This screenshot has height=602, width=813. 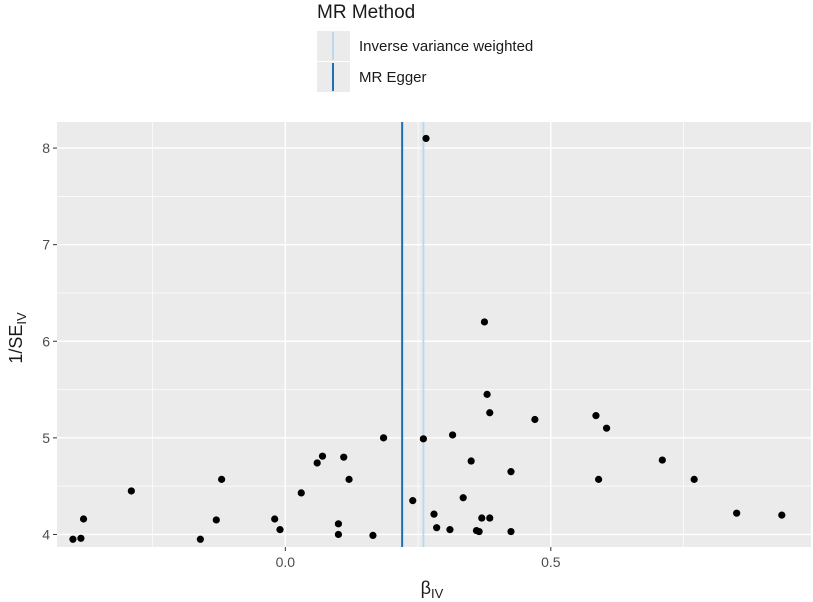 What do you see at coordinates (413, 334) in the screenshot?
I see `method-lines` at bounding box center [413, 334].